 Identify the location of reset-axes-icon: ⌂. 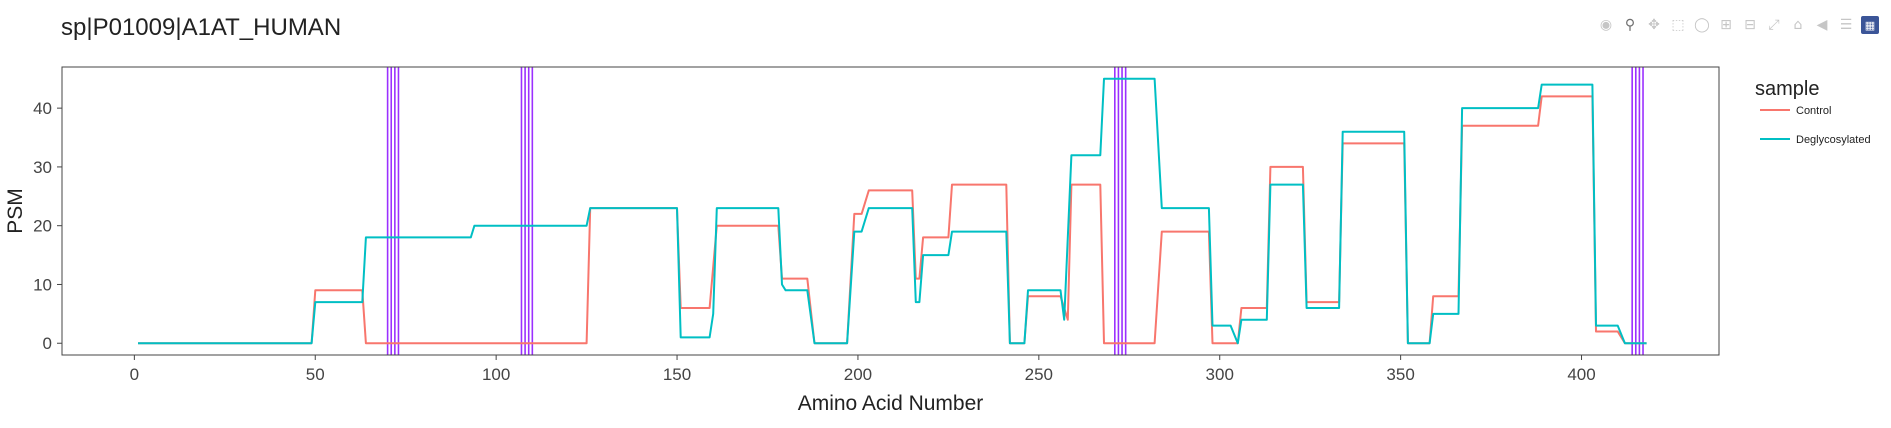
(1798, 25).